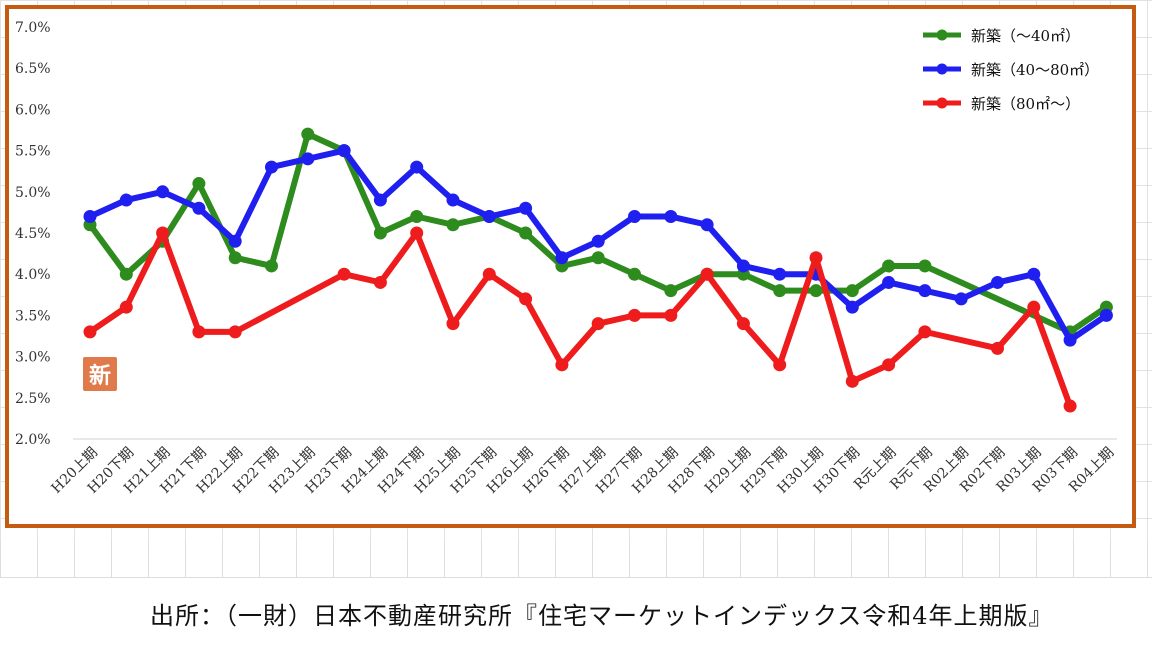 This screenshot has height=648, width=1152. I want to click on legend-label-2: 新築（40～80㎡）, so click(1035, 70).